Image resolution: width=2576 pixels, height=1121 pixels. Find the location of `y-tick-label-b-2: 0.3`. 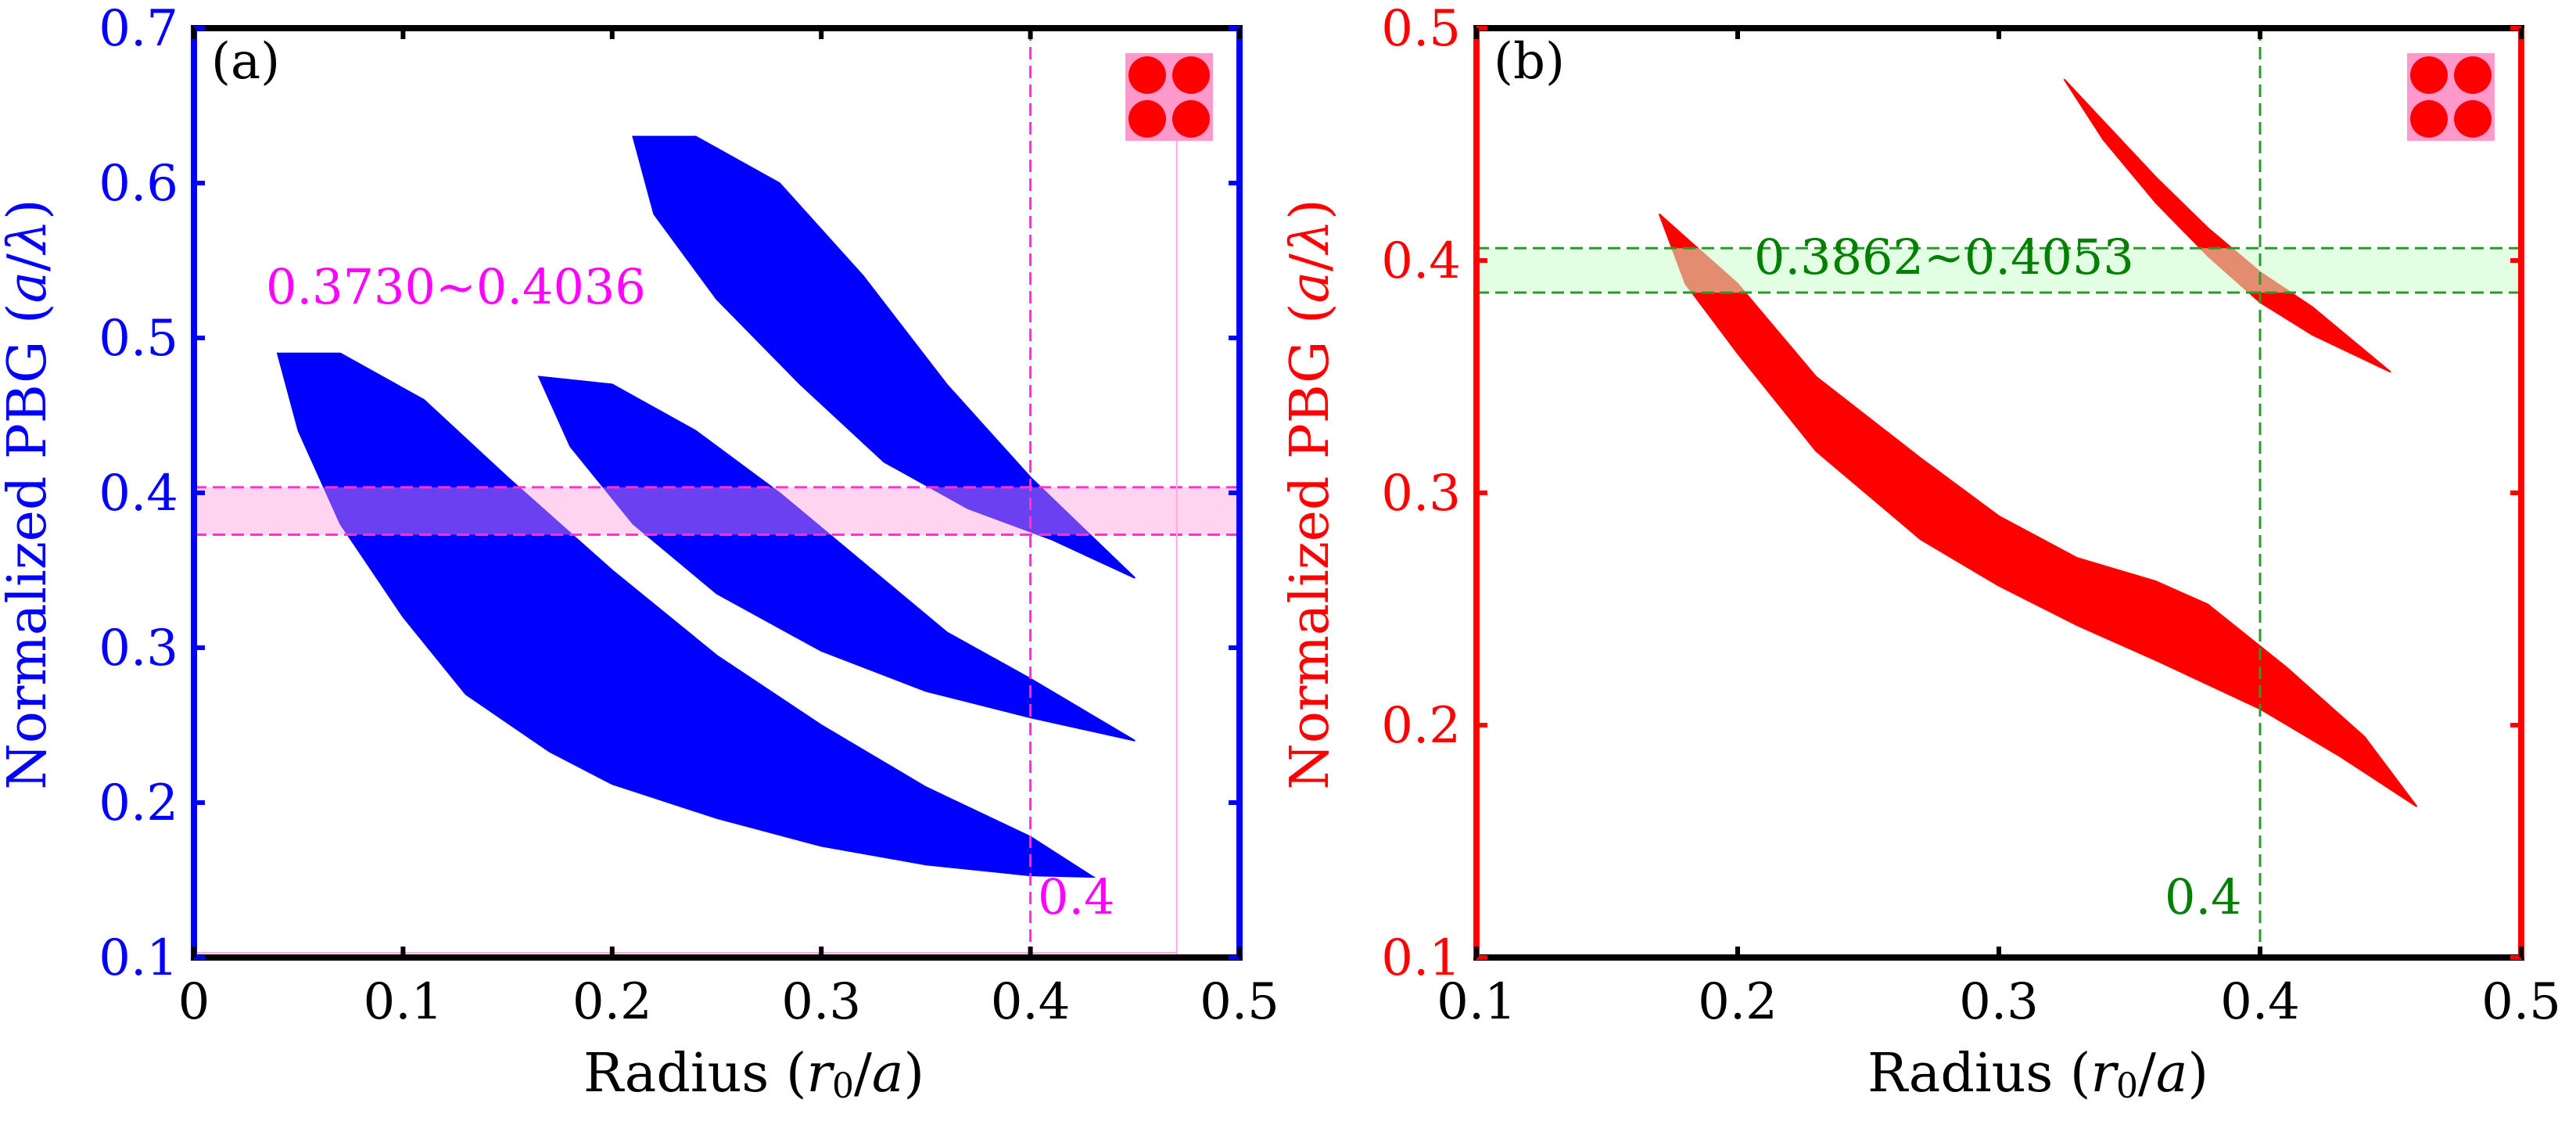

y-tick-label-b-2: 0.3 is located at coordinates (1421, 494).